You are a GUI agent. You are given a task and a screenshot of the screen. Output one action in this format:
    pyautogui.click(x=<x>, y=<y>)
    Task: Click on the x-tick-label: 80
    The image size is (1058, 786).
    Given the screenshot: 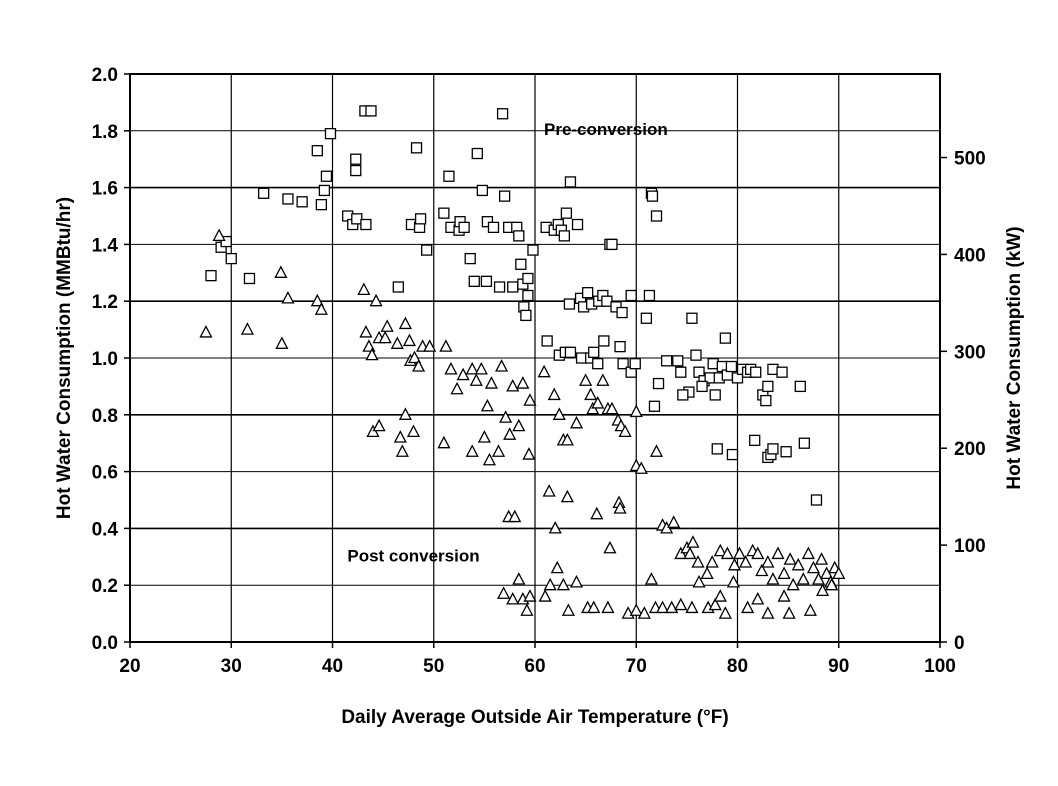 What is the action you would take?
    pyautogui.click(x=737, y=666)
    